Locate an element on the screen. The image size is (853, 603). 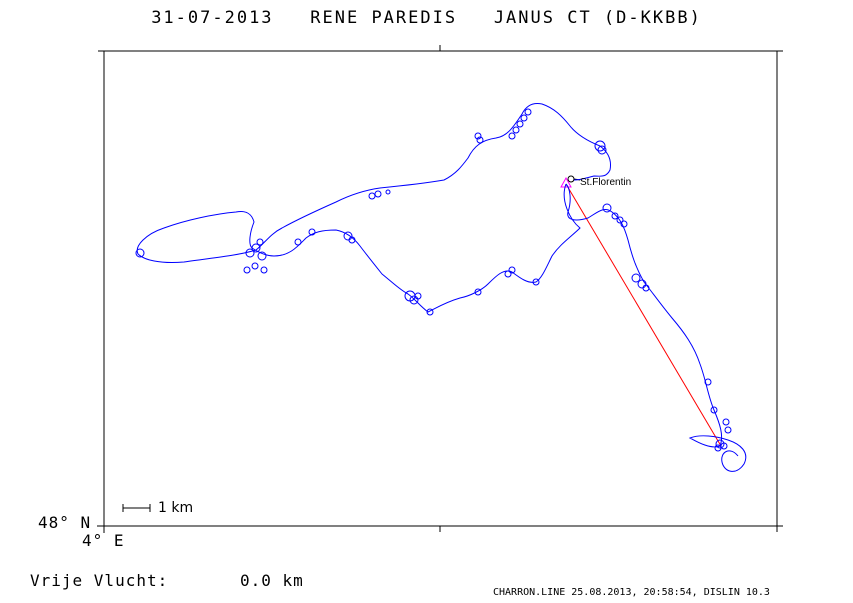
scale-bar is located at coordinates (136, 508).